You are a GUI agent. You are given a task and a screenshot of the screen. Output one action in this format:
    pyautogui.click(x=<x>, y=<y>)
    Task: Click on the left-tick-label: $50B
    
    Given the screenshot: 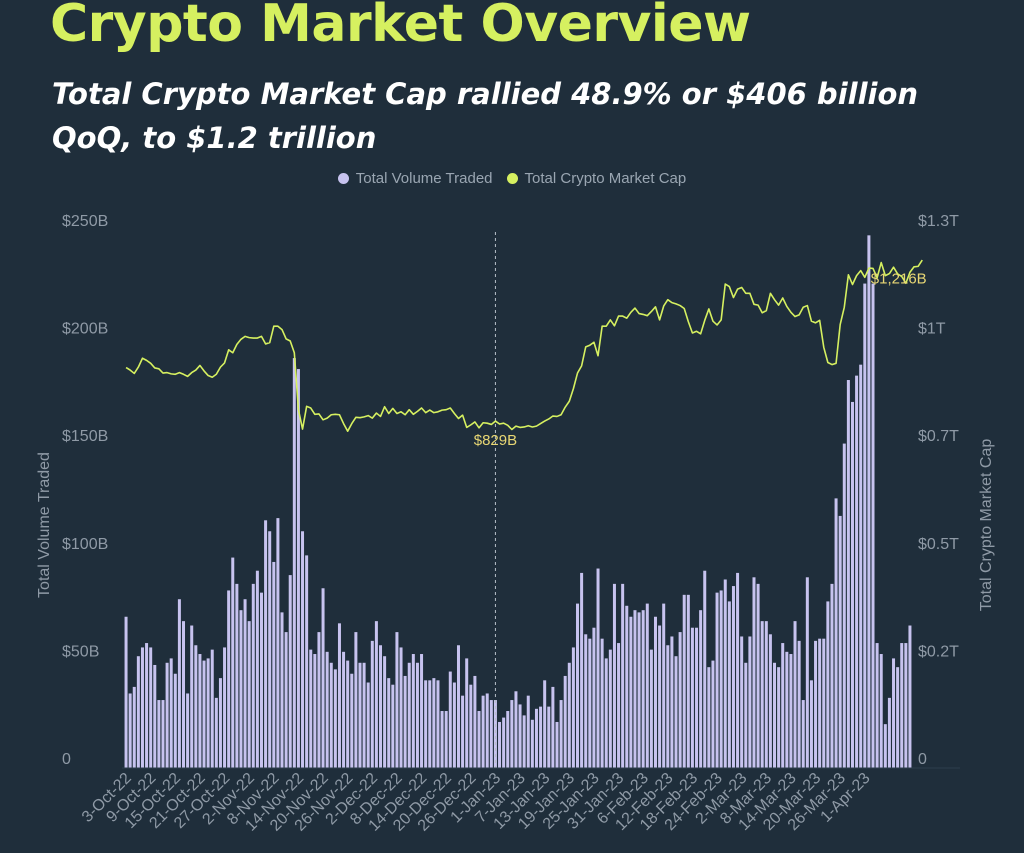 What is the action you would take?
    pyautogui.click(x=80, y=651)
    